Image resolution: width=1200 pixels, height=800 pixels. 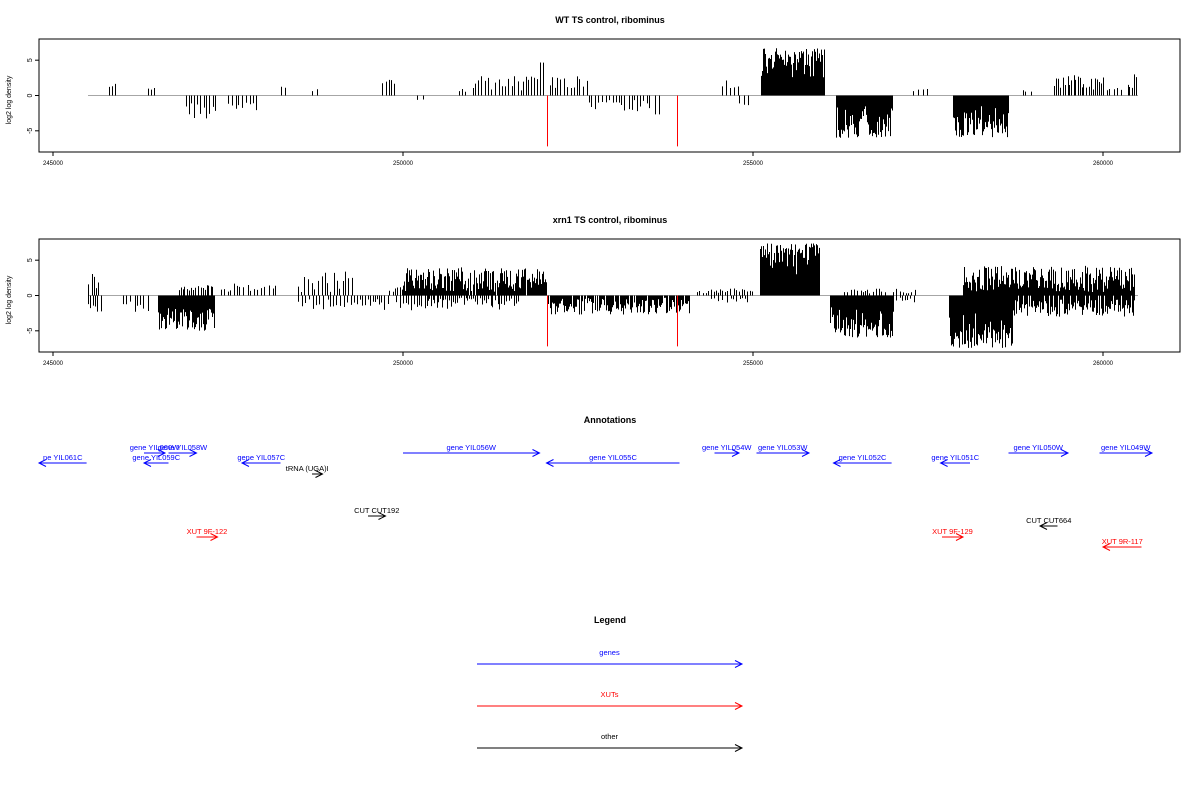 What do you see at coordinates (783, 447) in the screenshot?
I see `annotation-label: gene YIL053W` at bounding box center [783, 447].